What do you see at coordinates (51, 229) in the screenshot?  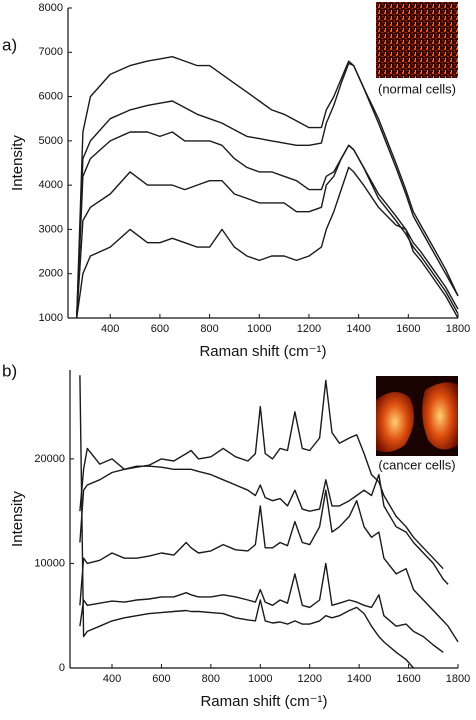 I see `y-tick-label: 3000` at bounding box center [51, 229].